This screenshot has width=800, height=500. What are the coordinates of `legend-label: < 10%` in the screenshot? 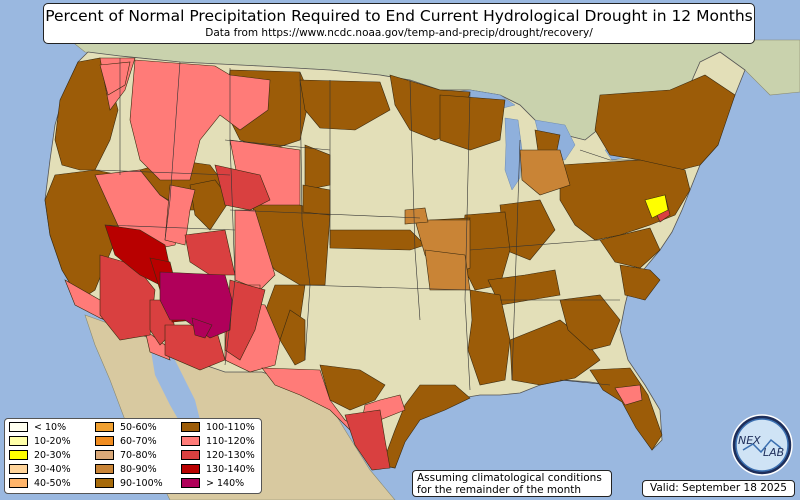 It's located at (50, 427).